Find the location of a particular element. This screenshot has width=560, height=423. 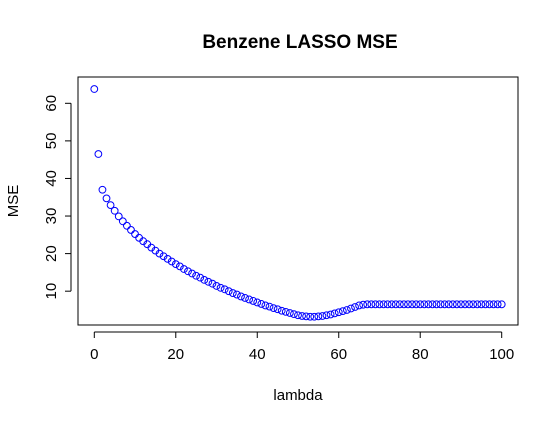

x-tick-label: 60 is located at coordinates (338, 354).